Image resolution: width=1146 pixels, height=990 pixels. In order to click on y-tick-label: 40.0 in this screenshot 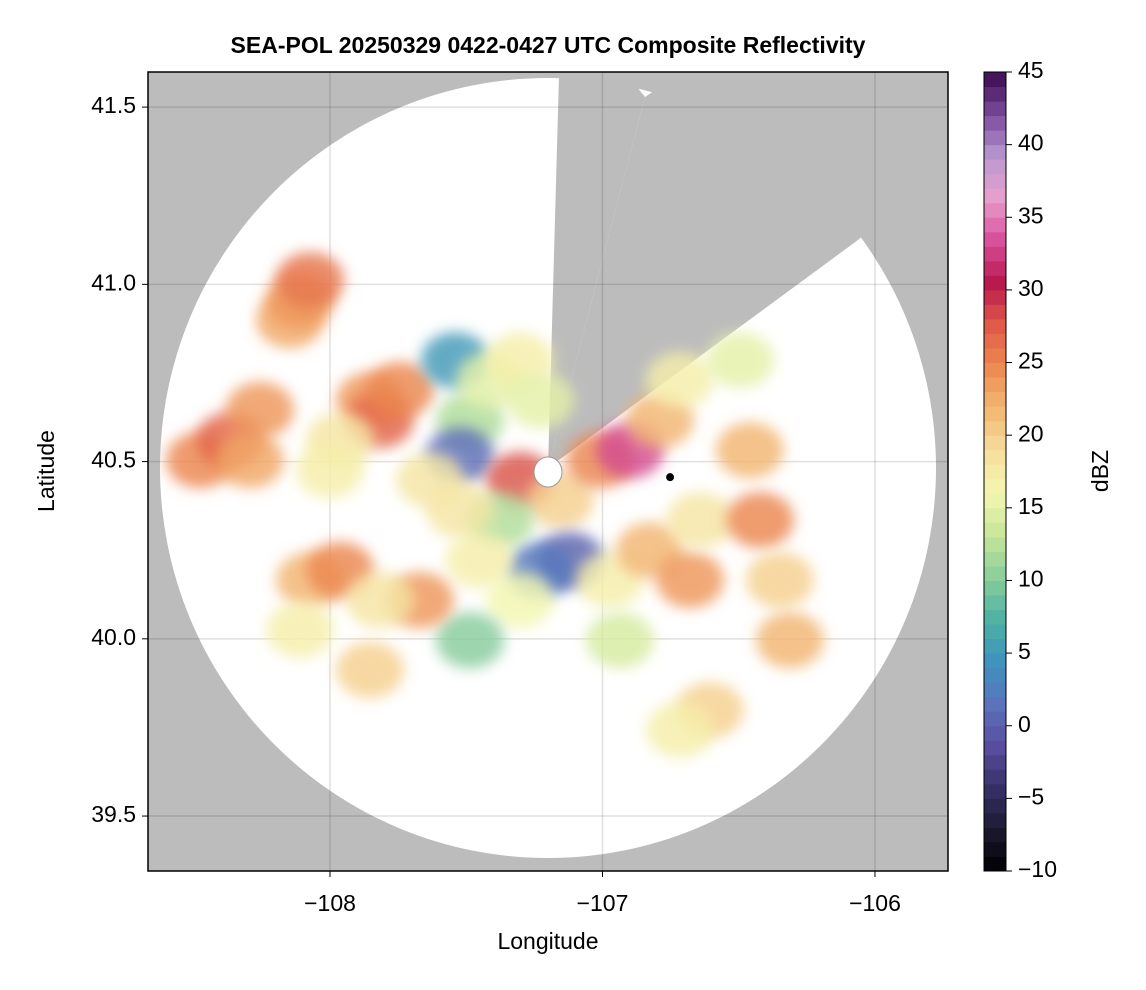, I will do `click(113, 637)`.